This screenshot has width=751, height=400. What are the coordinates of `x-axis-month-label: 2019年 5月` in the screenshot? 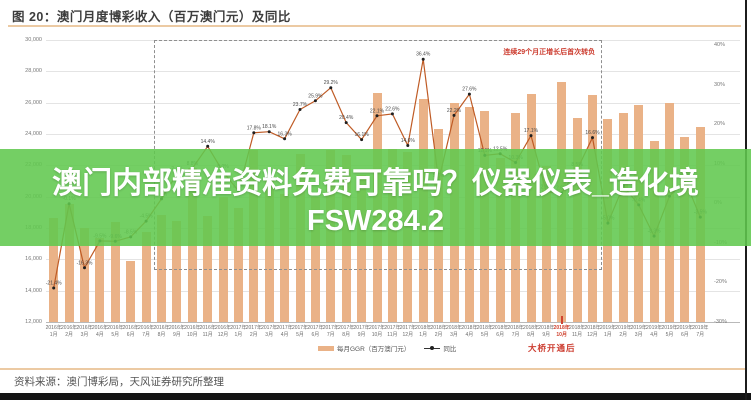 It's located at (669, 331).